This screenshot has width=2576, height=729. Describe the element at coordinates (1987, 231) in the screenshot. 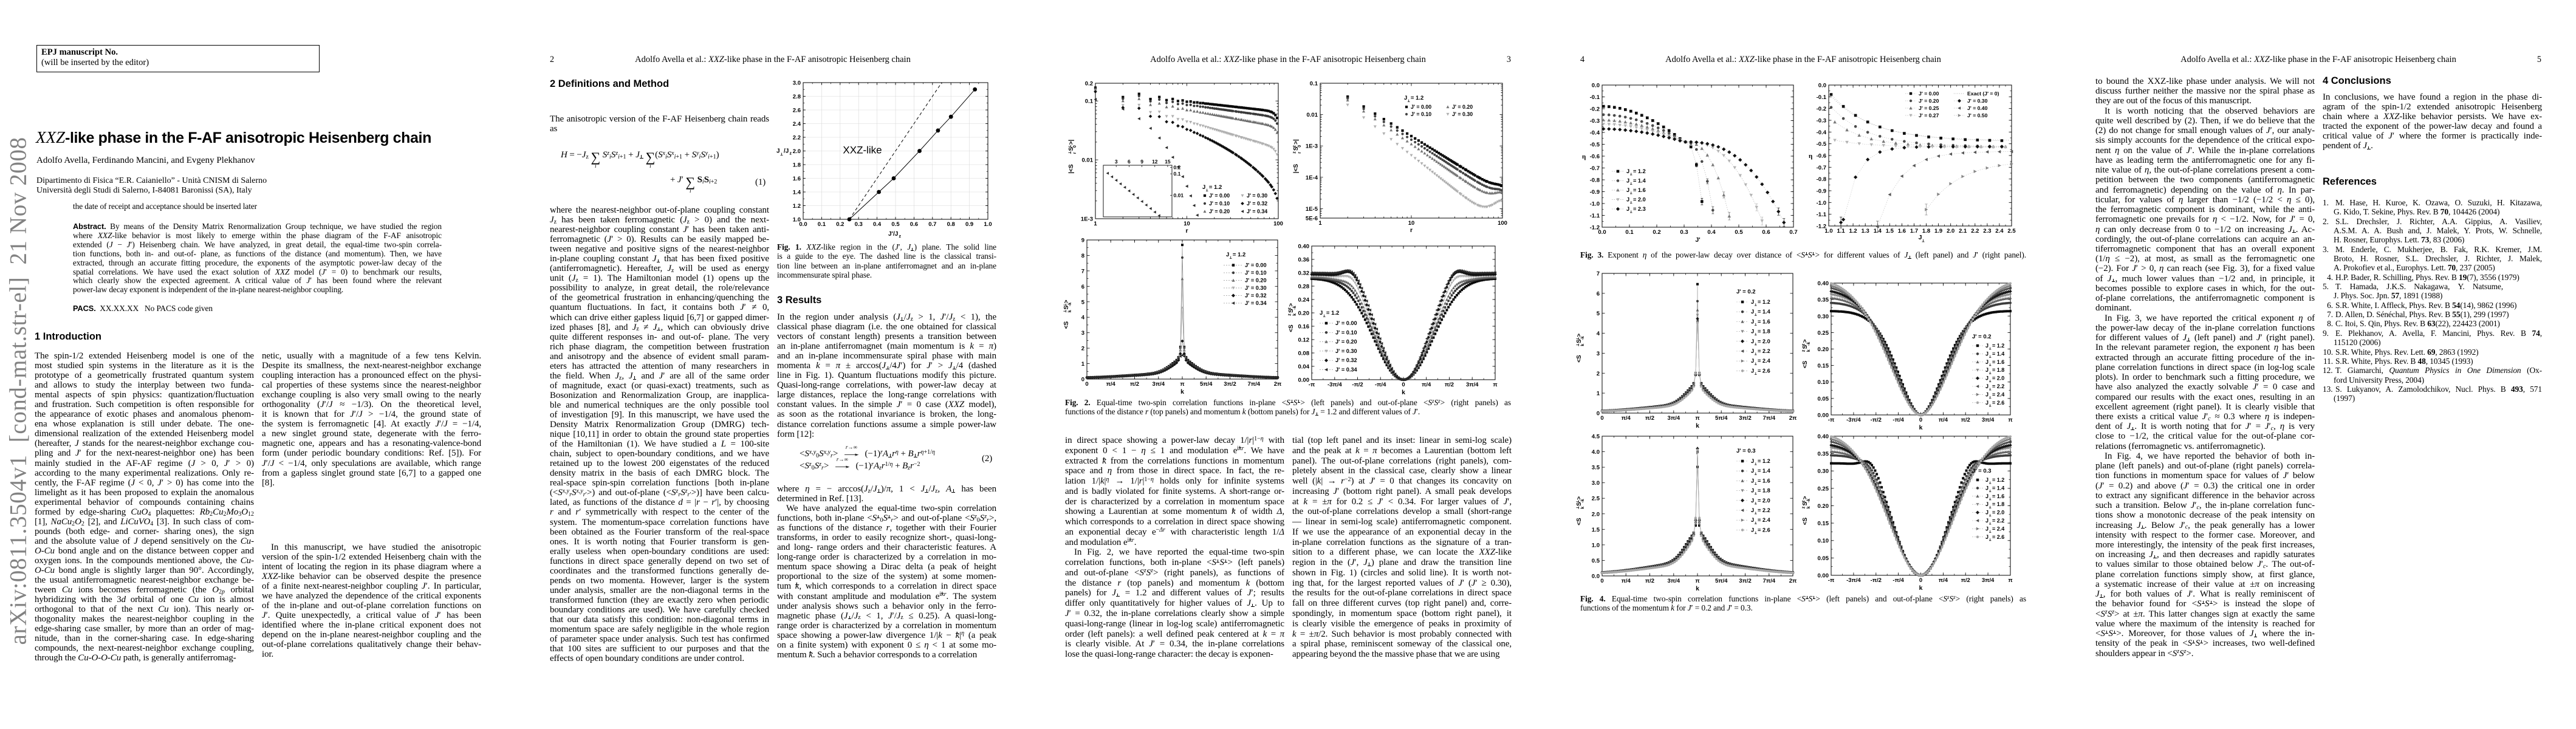

I see `svg-text: 2.3` at that location.